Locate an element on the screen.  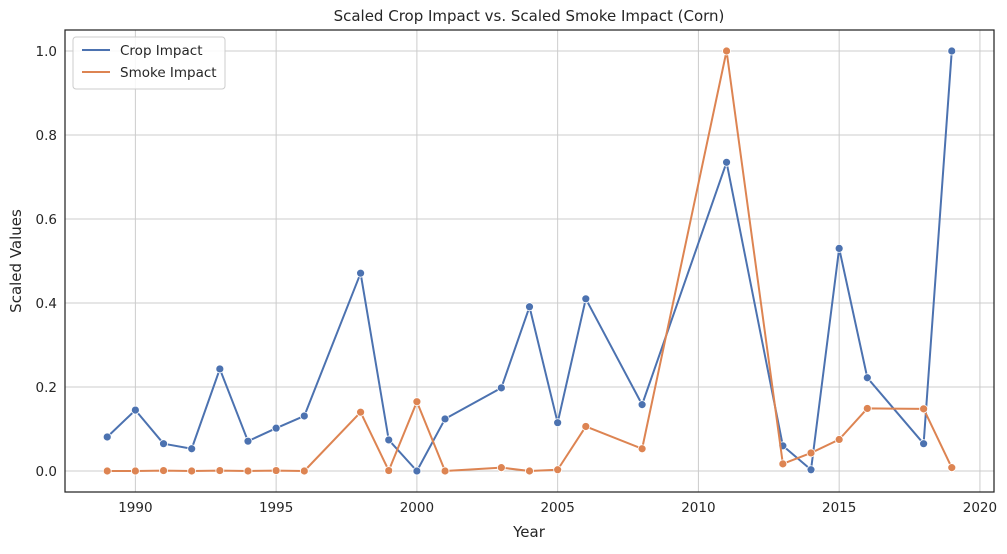
x-tick-label: 2010 is located at coordinates (698, 508).